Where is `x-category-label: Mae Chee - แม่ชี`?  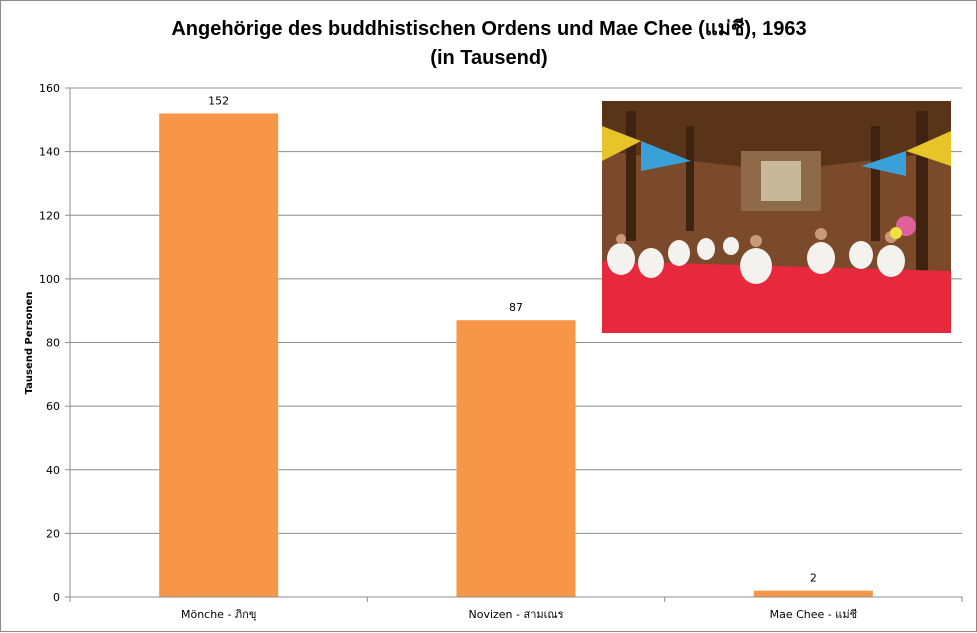 x-category-label: Mae Chee - แม่ชี is located at coordinates (813, 614).